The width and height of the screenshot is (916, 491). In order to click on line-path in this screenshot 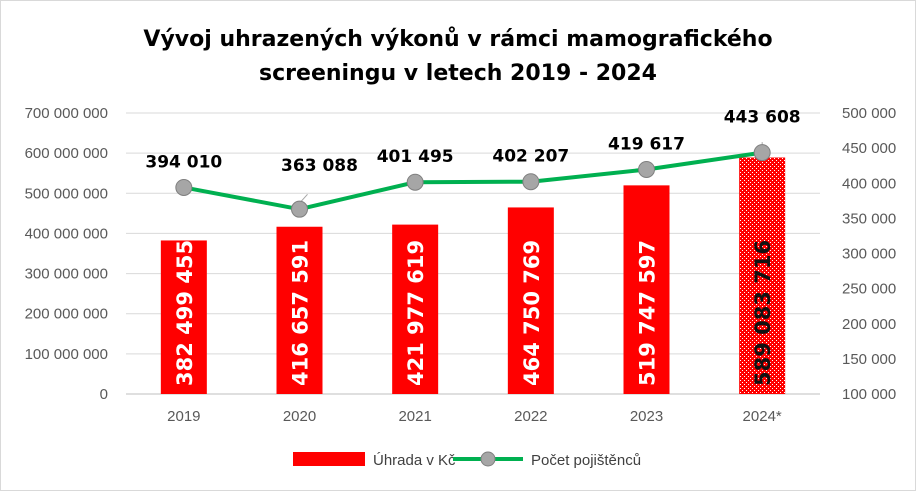, I will do `click(473, 181)`.